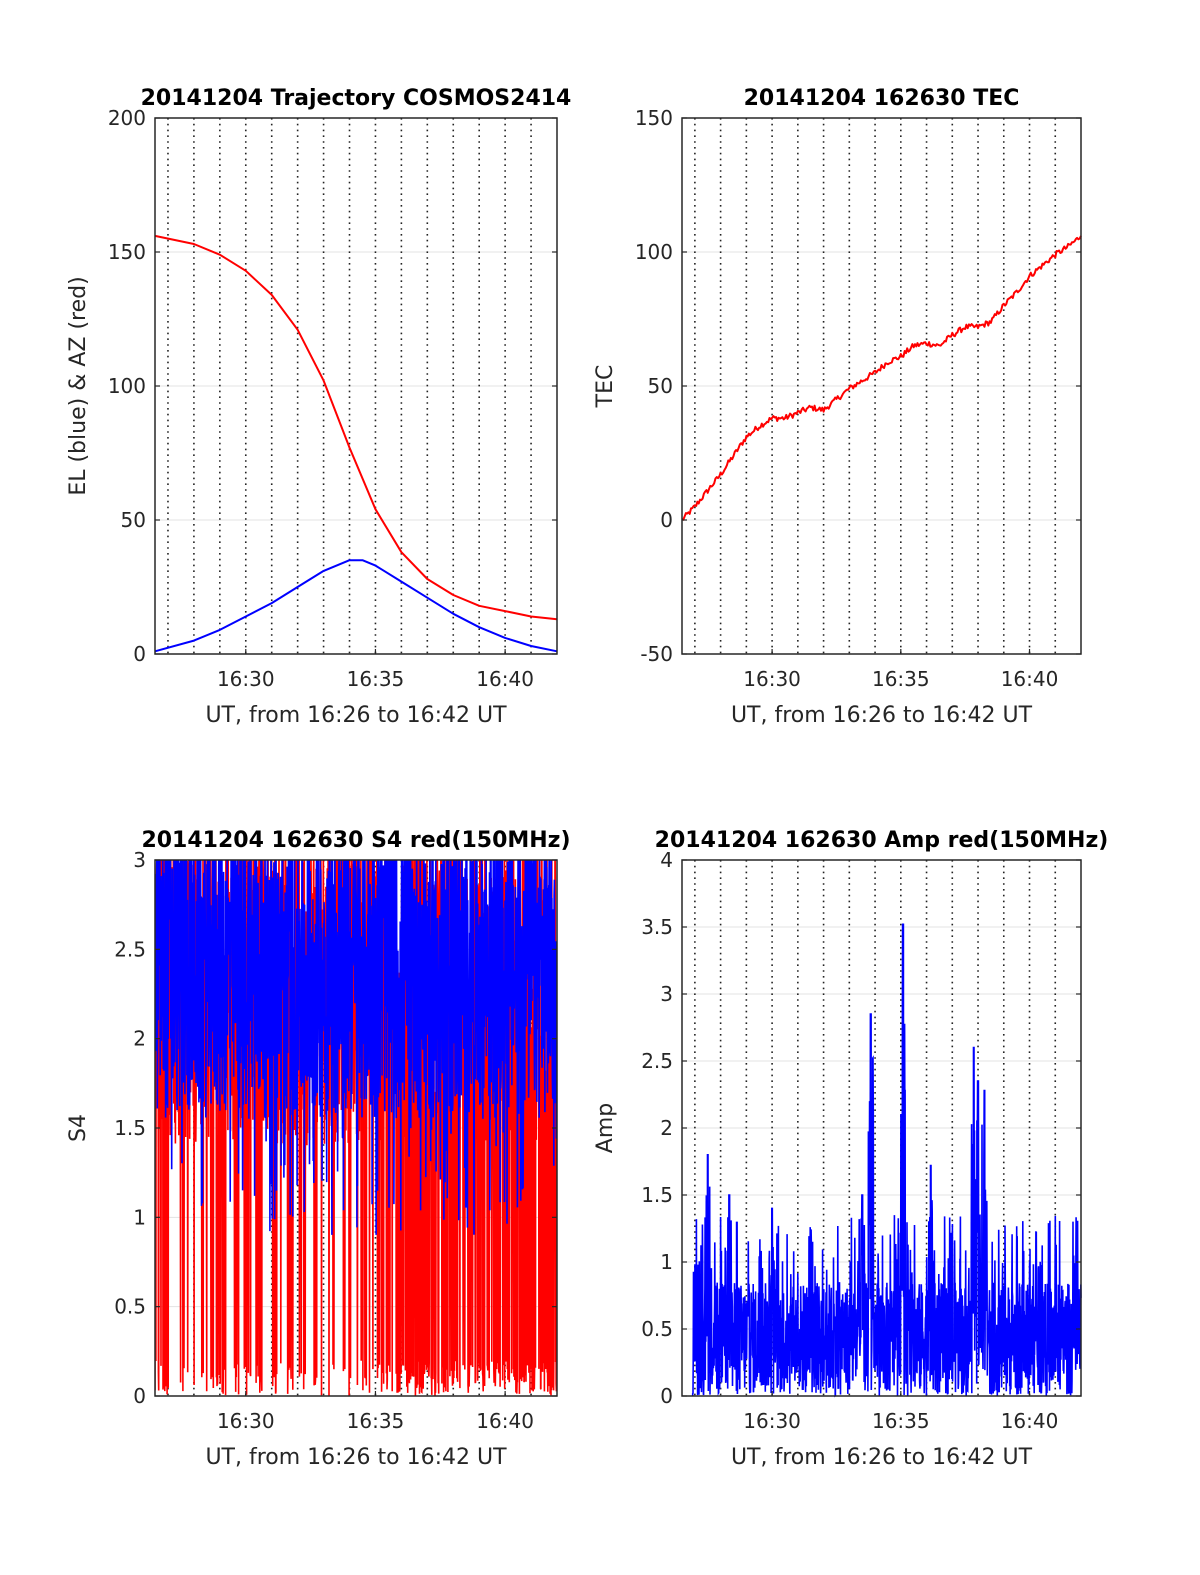 This screenshot has height=1575, width=1200. What do you see at coordinates (886, 1160) in the screenshot?
I see `amp-trace` at bounding box center [886, 1160].